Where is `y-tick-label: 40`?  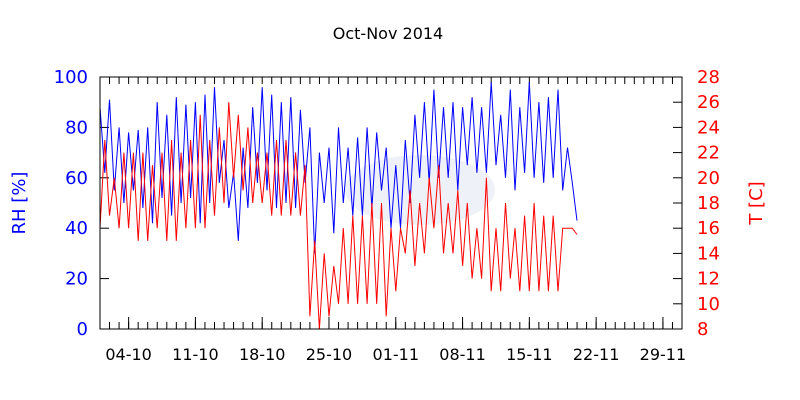
y-tick-label: 40 is located at coordinates (76, 228).